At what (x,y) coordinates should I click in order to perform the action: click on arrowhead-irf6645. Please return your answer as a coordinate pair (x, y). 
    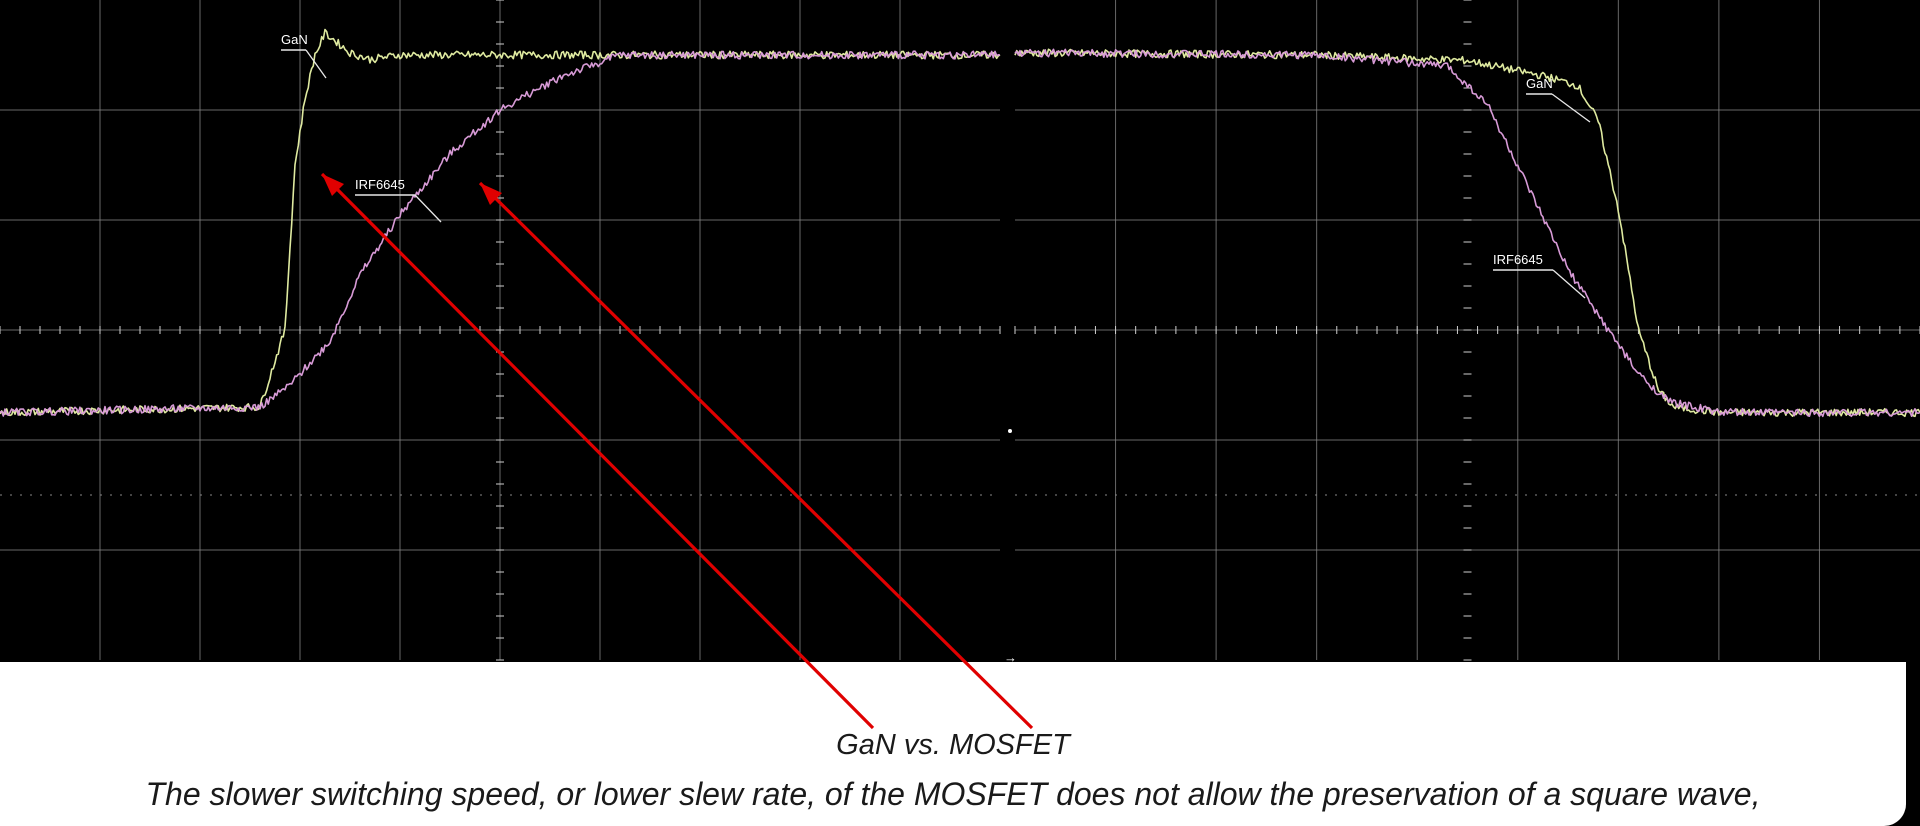
    Looking at the image, I should click on (491, 194).